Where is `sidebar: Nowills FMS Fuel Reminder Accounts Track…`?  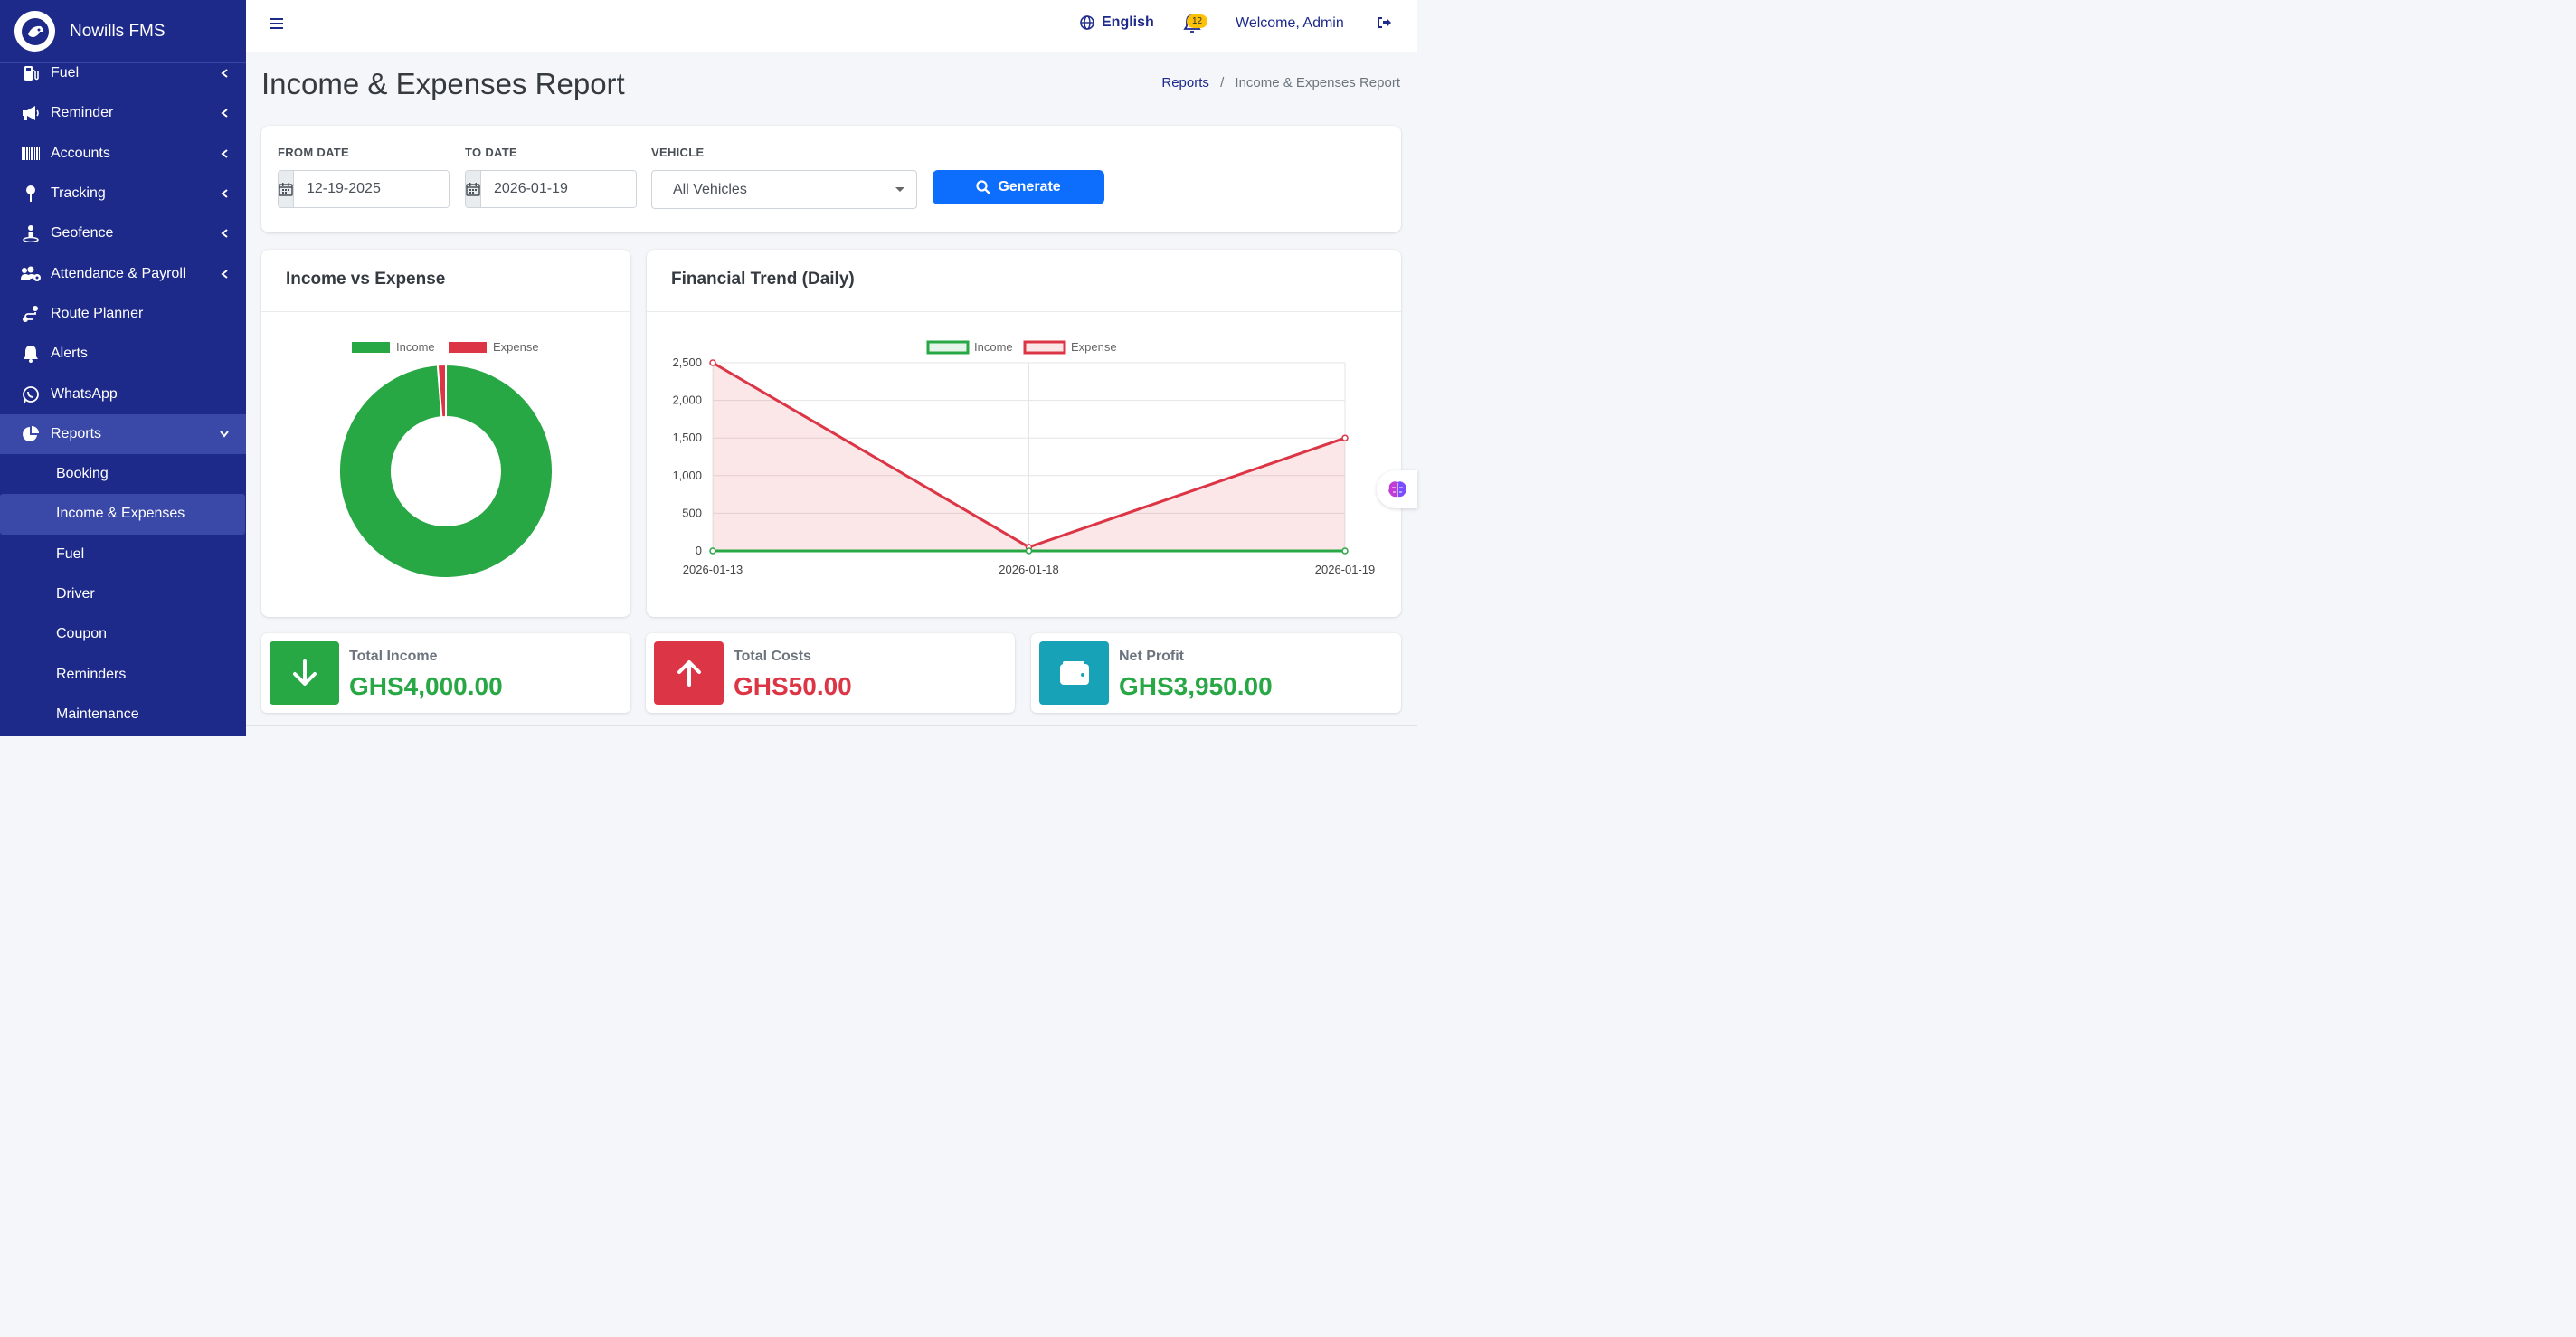 sidebar: Nowills FMS Fuel Reminder Accounts Track… is located at coordinates (123, 368).